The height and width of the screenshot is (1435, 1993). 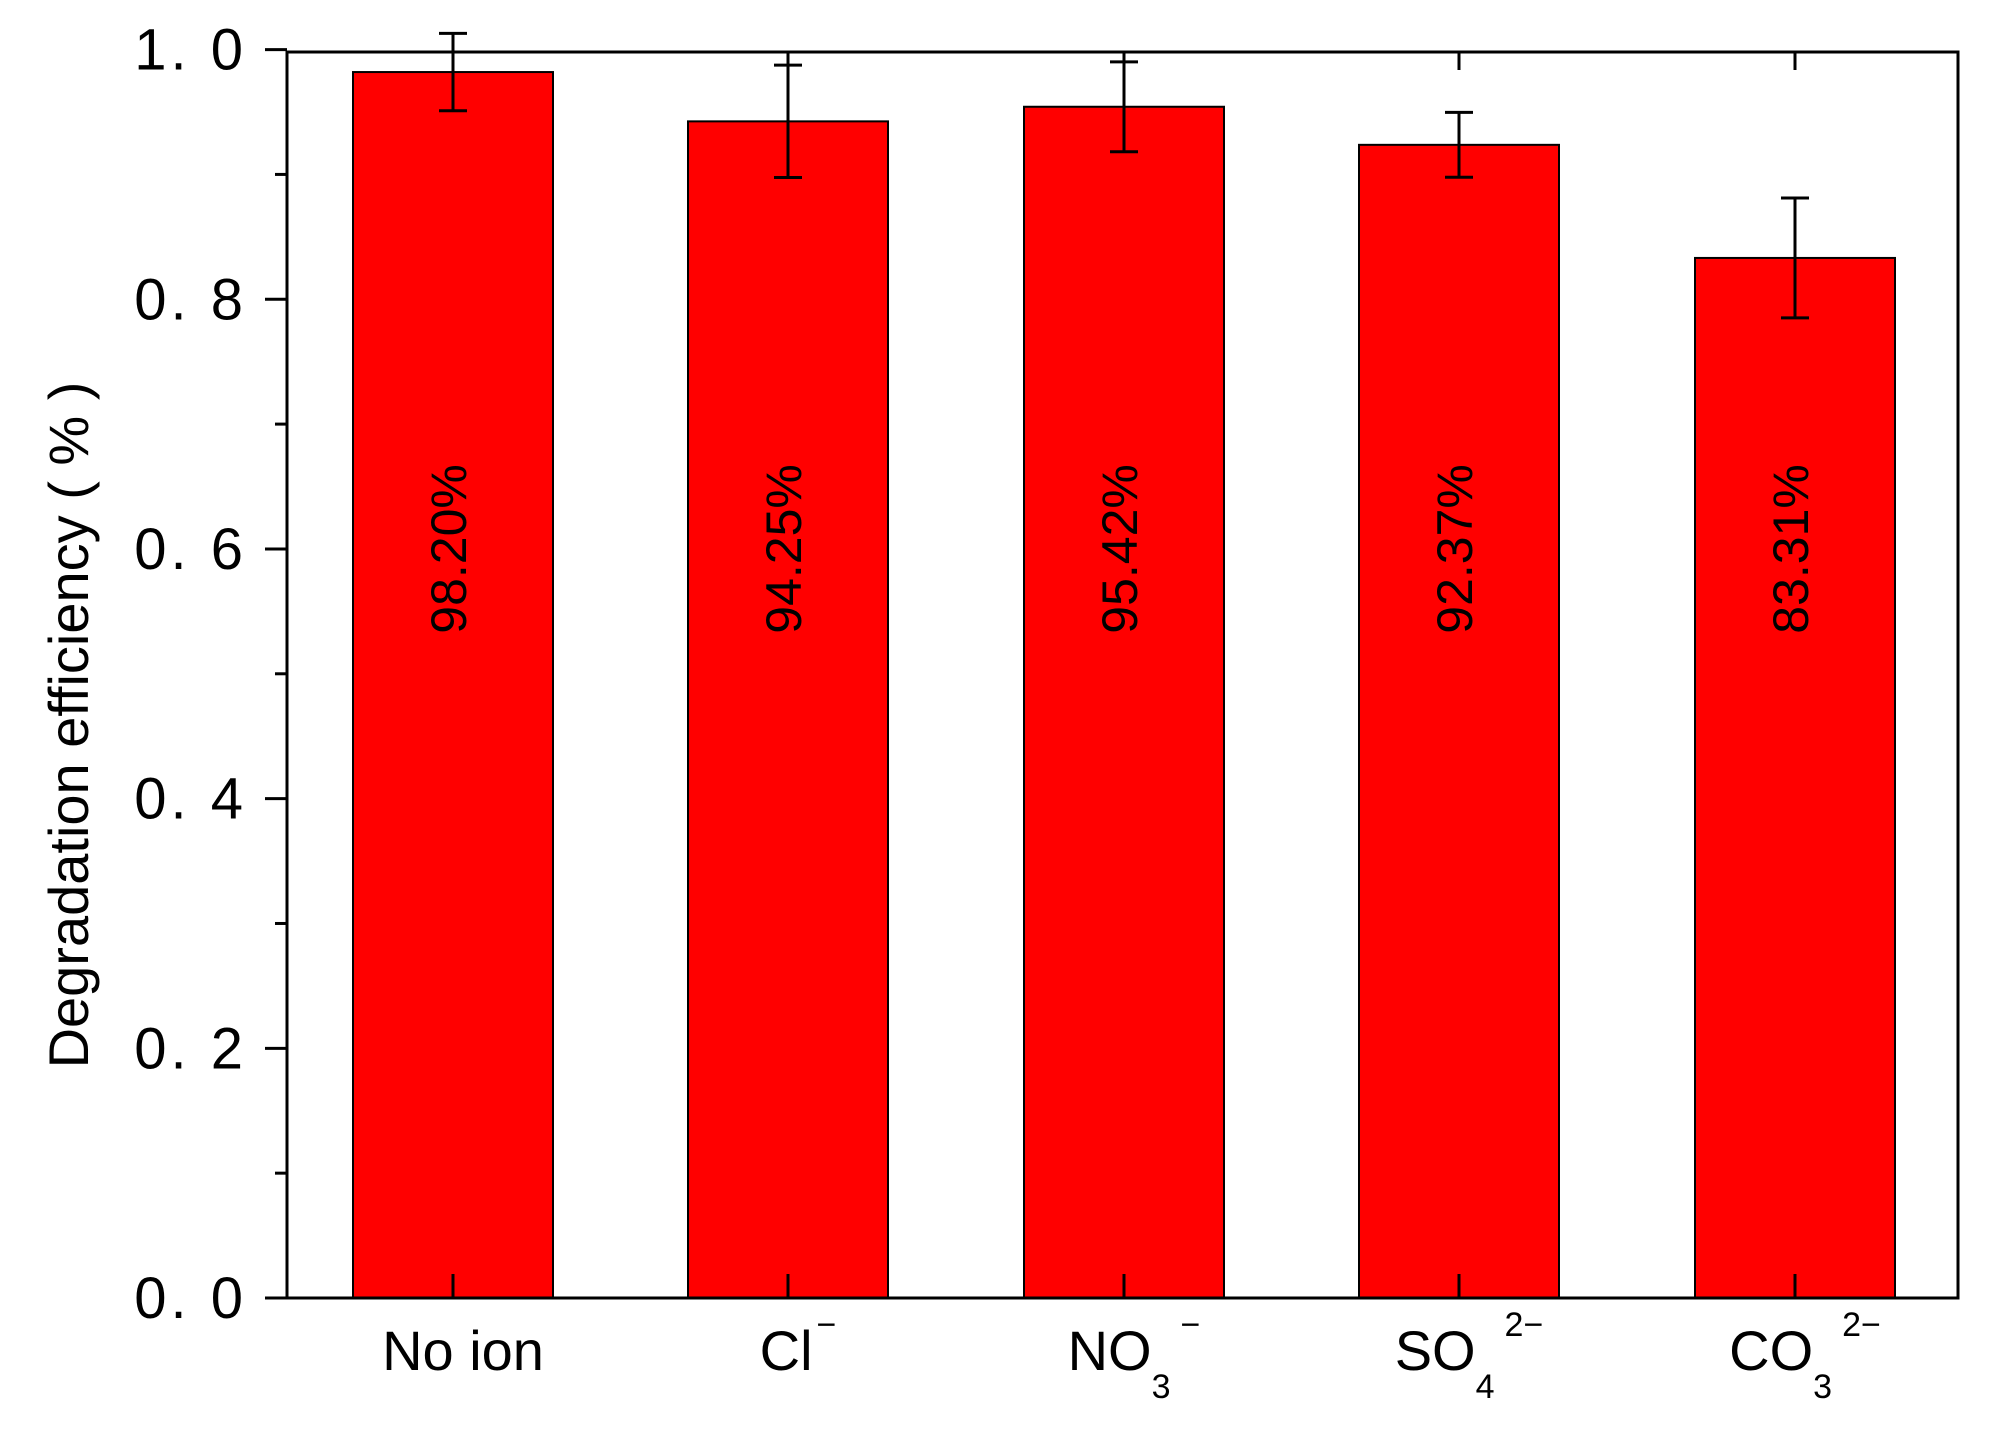 I want to click on data-label: 98.20%, so click(x=449, y=549).